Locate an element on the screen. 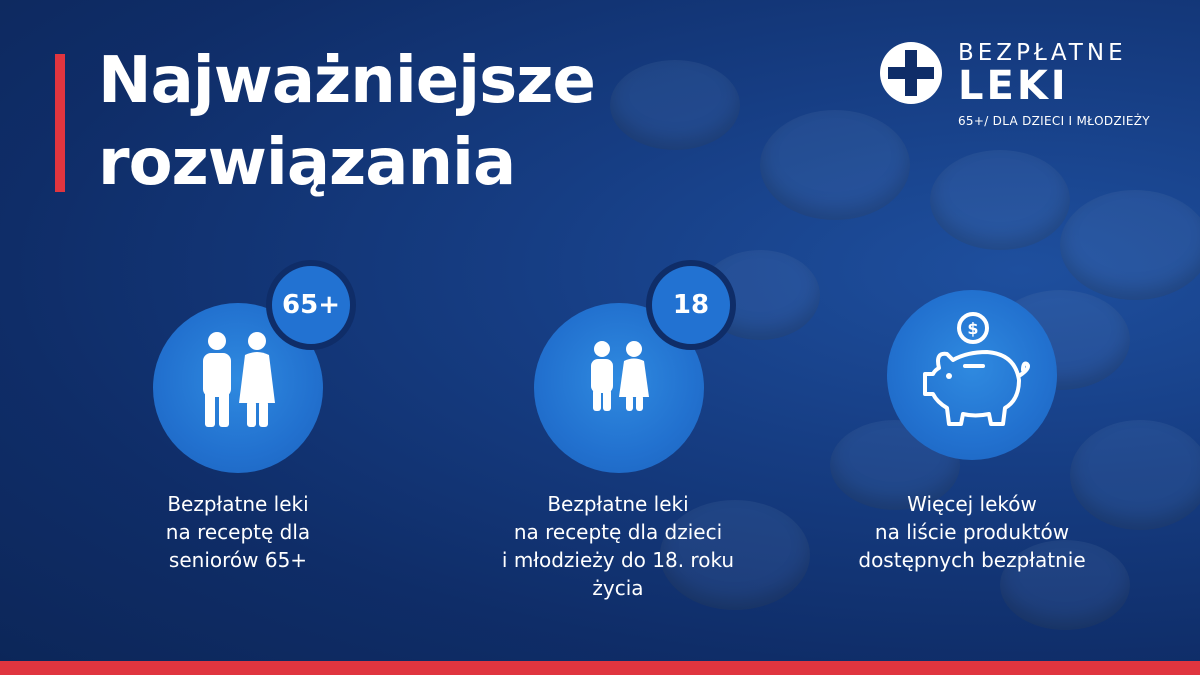 The height and width of the screenshot is (675, 1200). piggy-bank-icon: $ is located at coordinates (976, 369).